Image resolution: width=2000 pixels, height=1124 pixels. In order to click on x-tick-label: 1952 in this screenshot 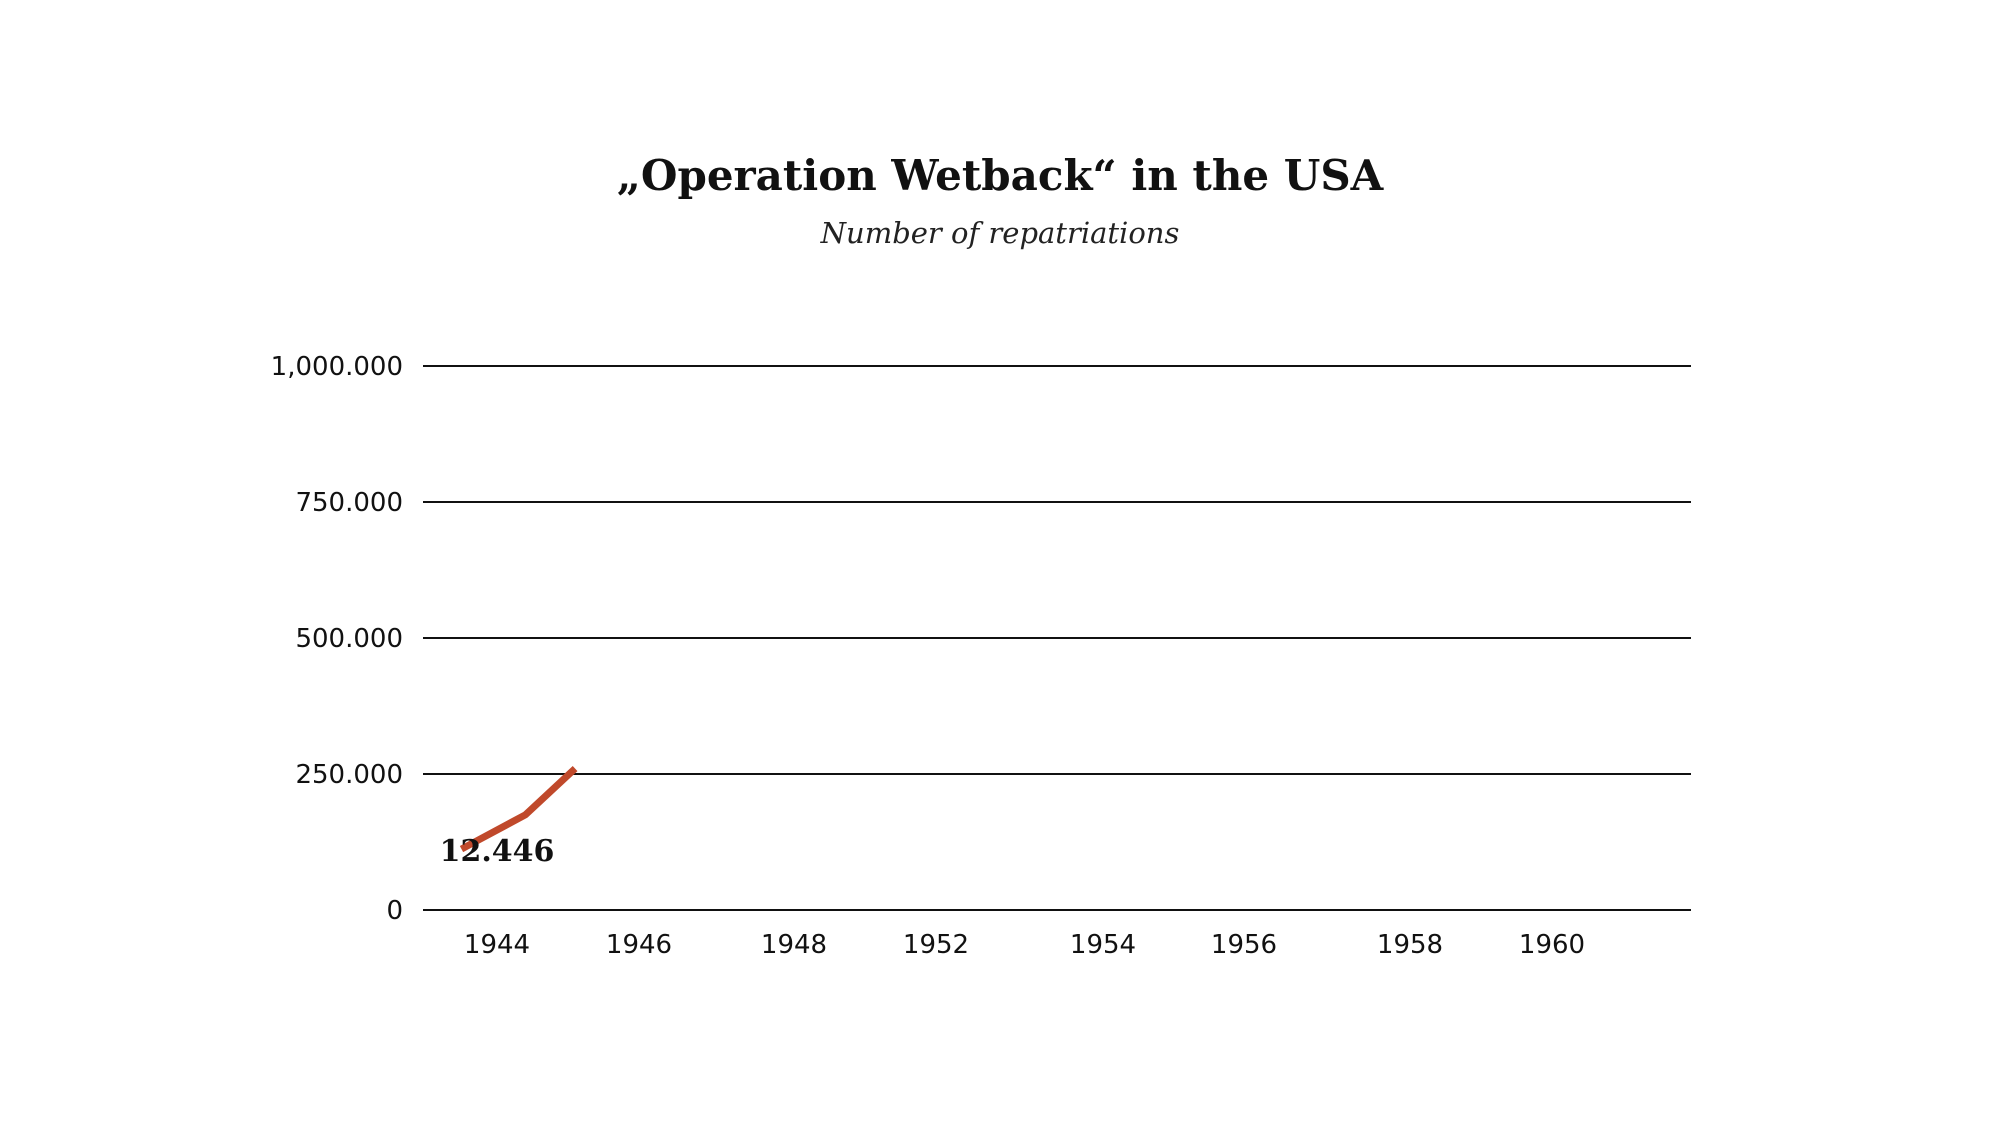, I will do `click(936, 945)`.